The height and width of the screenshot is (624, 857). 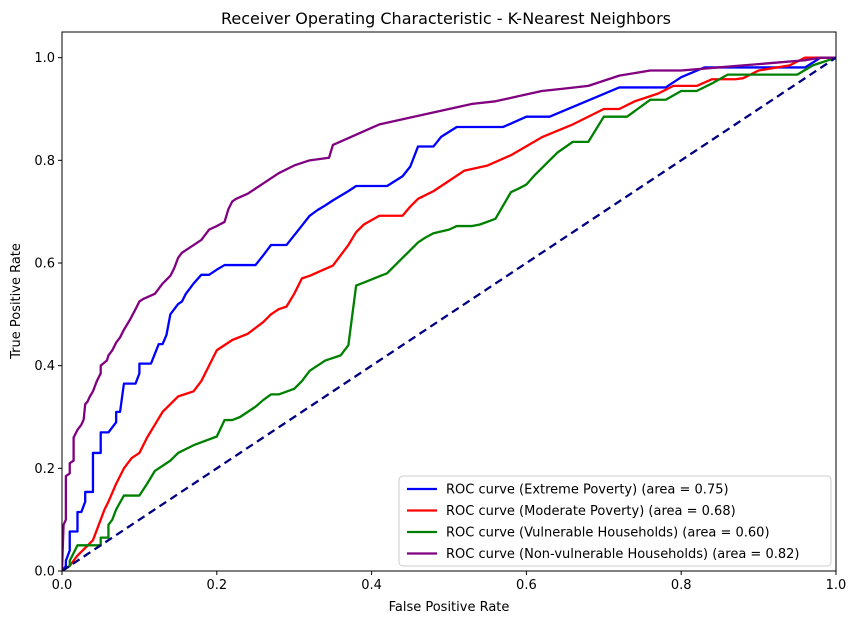 I want to click on y-tick-label: 0.0, so click(x=44, y=572).